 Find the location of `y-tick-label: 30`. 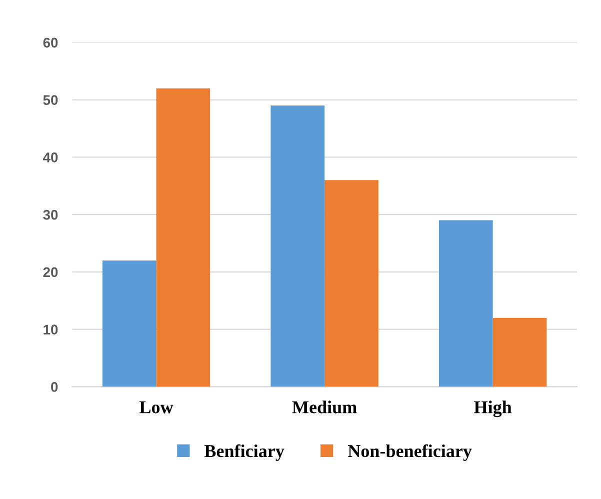

y-tick-label: 30 is located at coordinates (50, 215).